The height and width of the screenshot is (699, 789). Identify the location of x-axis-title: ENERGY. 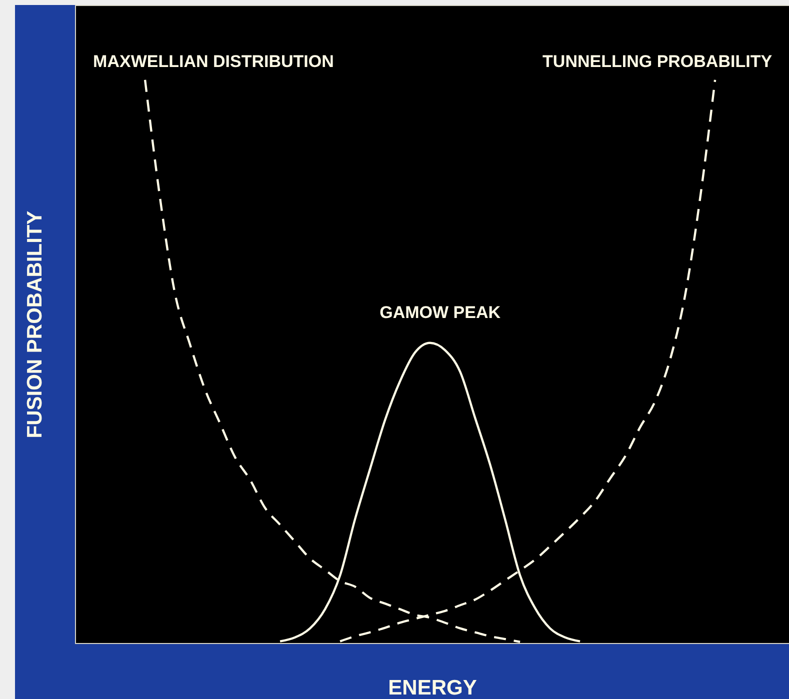
(432, 687).